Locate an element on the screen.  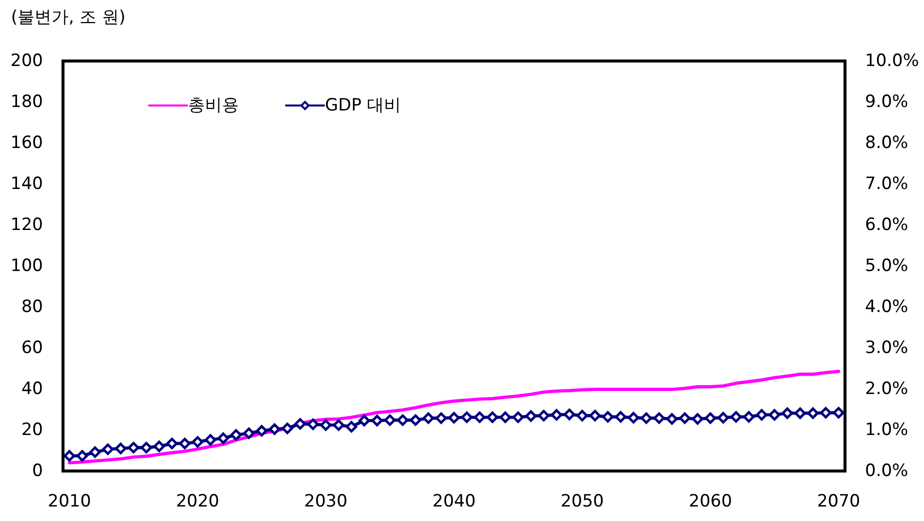
y2-tick-label: 6.0% is located at coordinates (886, 225).